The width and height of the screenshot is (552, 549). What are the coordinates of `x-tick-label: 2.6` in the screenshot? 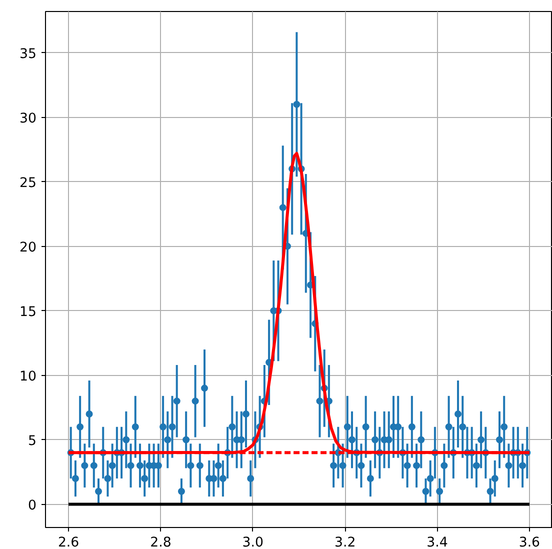 It's located at (69, 542).